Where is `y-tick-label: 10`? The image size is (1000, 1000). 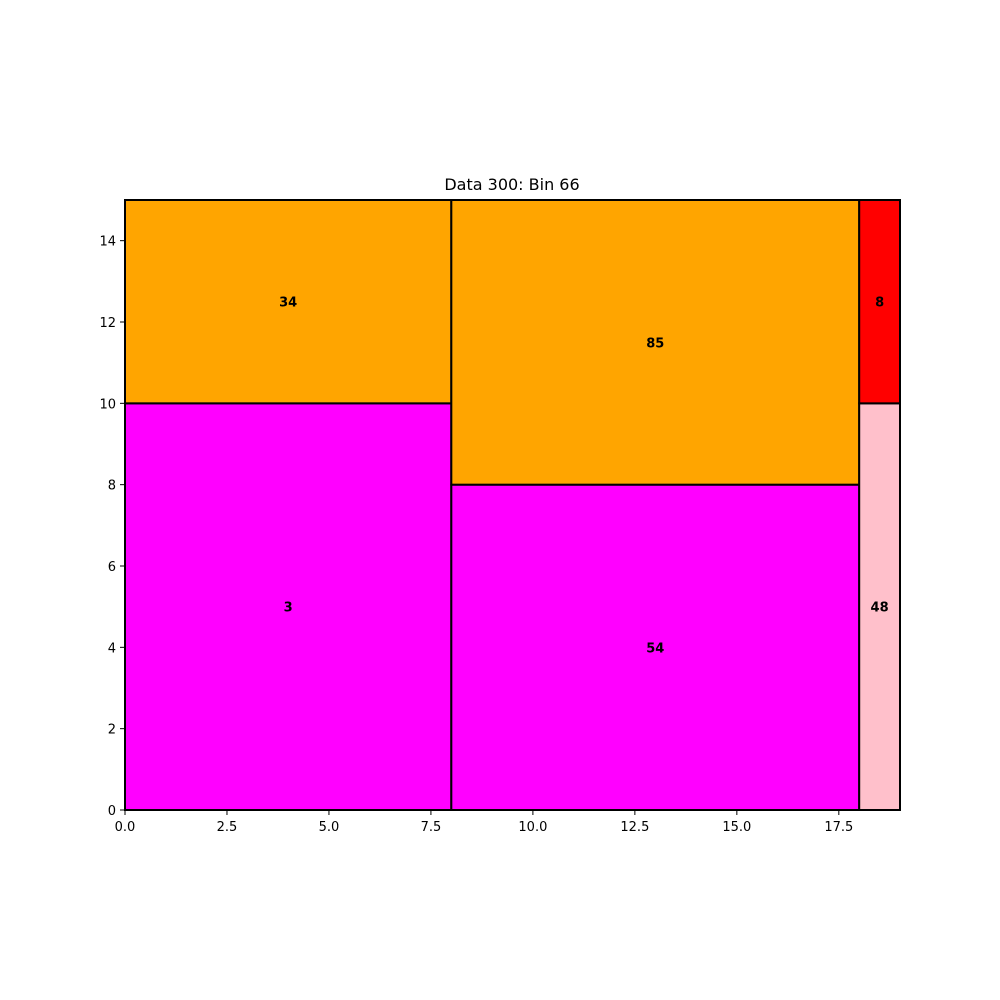
y-tick-label: 10 is located at coordinates (107, 404).